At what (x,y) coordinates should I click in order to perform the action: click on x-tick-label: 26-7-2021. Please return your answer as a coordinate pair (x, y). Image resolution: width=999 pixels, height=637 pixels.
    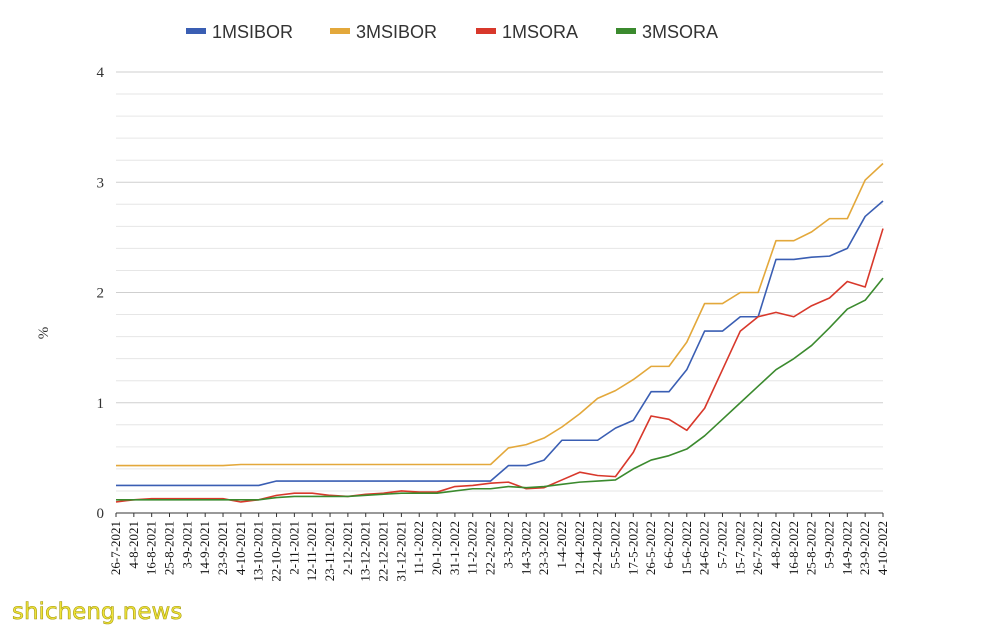
    Looking at the image, I should click on (115, 548).